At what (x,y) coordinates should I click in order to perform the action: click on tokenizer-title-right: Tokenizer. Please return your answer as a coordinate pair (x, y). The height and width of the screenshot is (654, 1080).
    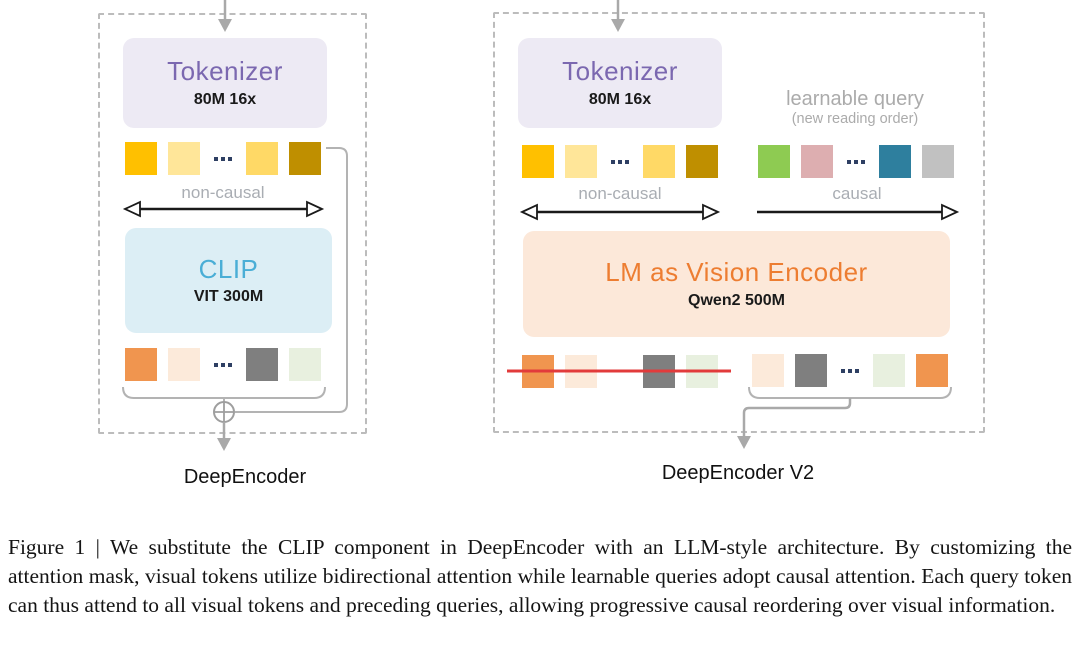
    Looking at the image, I should click on (620, 71).